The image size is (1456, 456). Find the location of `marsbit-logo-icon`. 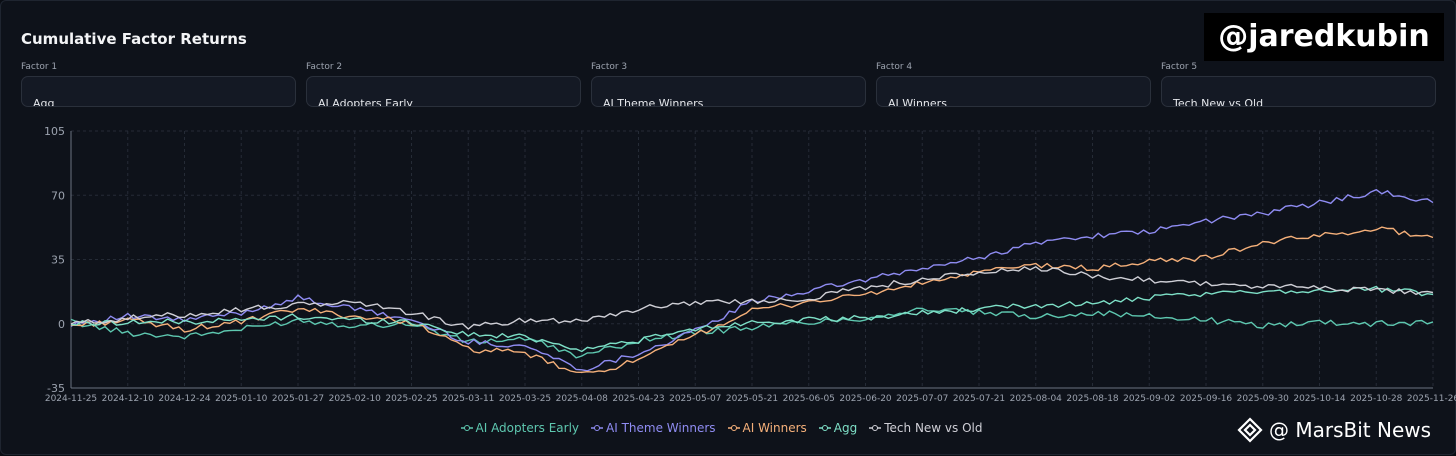

marsbit-logo-icon is located at coordinates (1250, 430).